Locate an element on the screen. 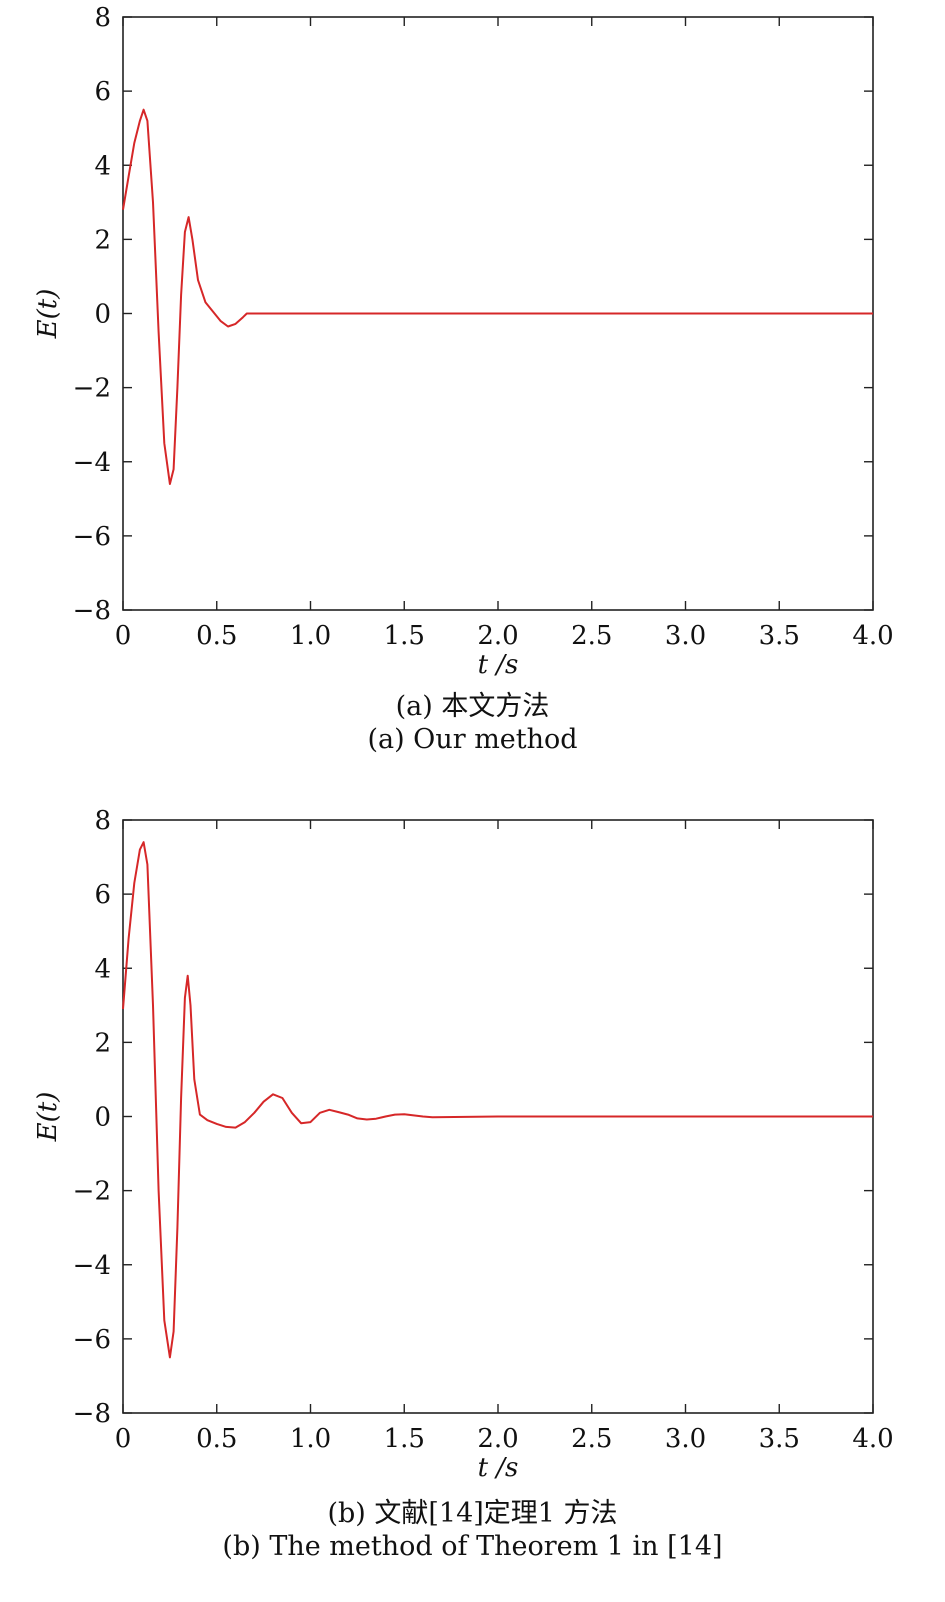 This screenshot has width=945, height=1602. chart-a-xlabel: t /s is located at coordinates (498, 665).